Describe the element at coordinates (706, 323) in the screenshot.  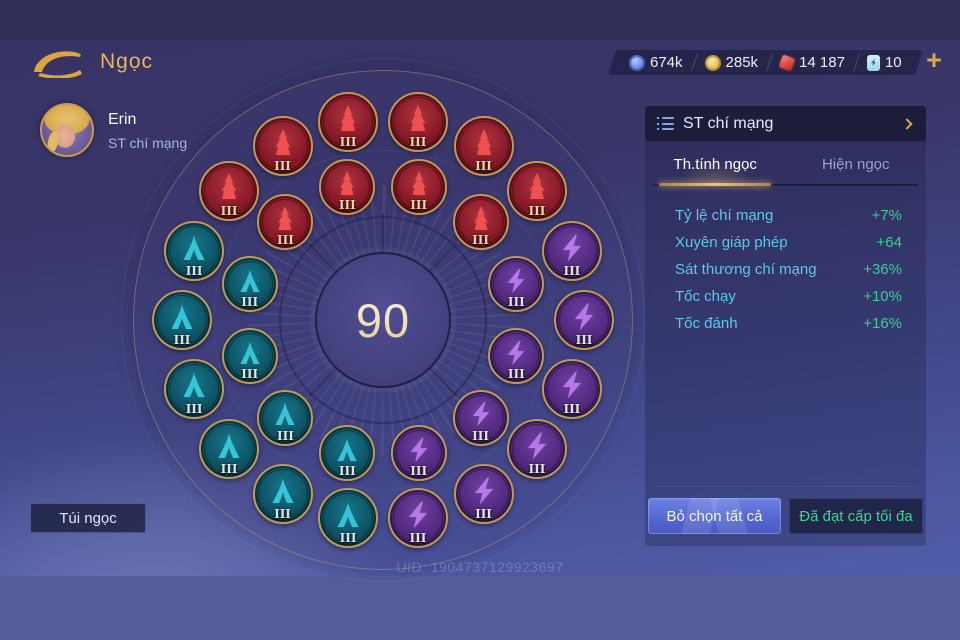
I see `stat-label: Tốc đánh` at that location.